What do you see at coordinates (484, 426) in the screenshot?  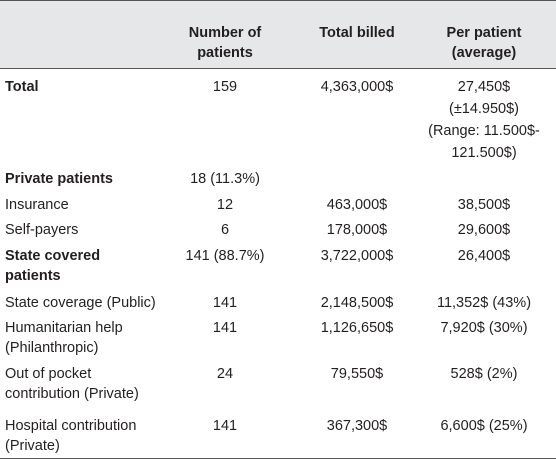 I see `cell: 6,600$ (25%)` at bounding box center [484, 426].